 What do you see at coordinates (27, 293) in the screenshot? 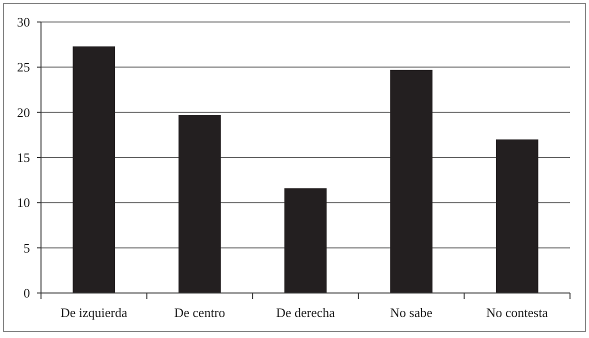
I see `y-tick-label: 0` at bounding box center [27, 293].